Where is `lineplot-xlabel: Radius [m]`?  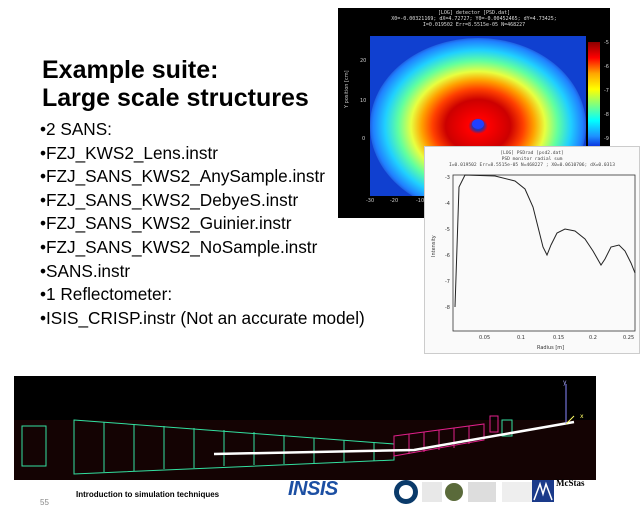 lineplot-xlabel: Radius [m] is located at coordinates (550, 348).